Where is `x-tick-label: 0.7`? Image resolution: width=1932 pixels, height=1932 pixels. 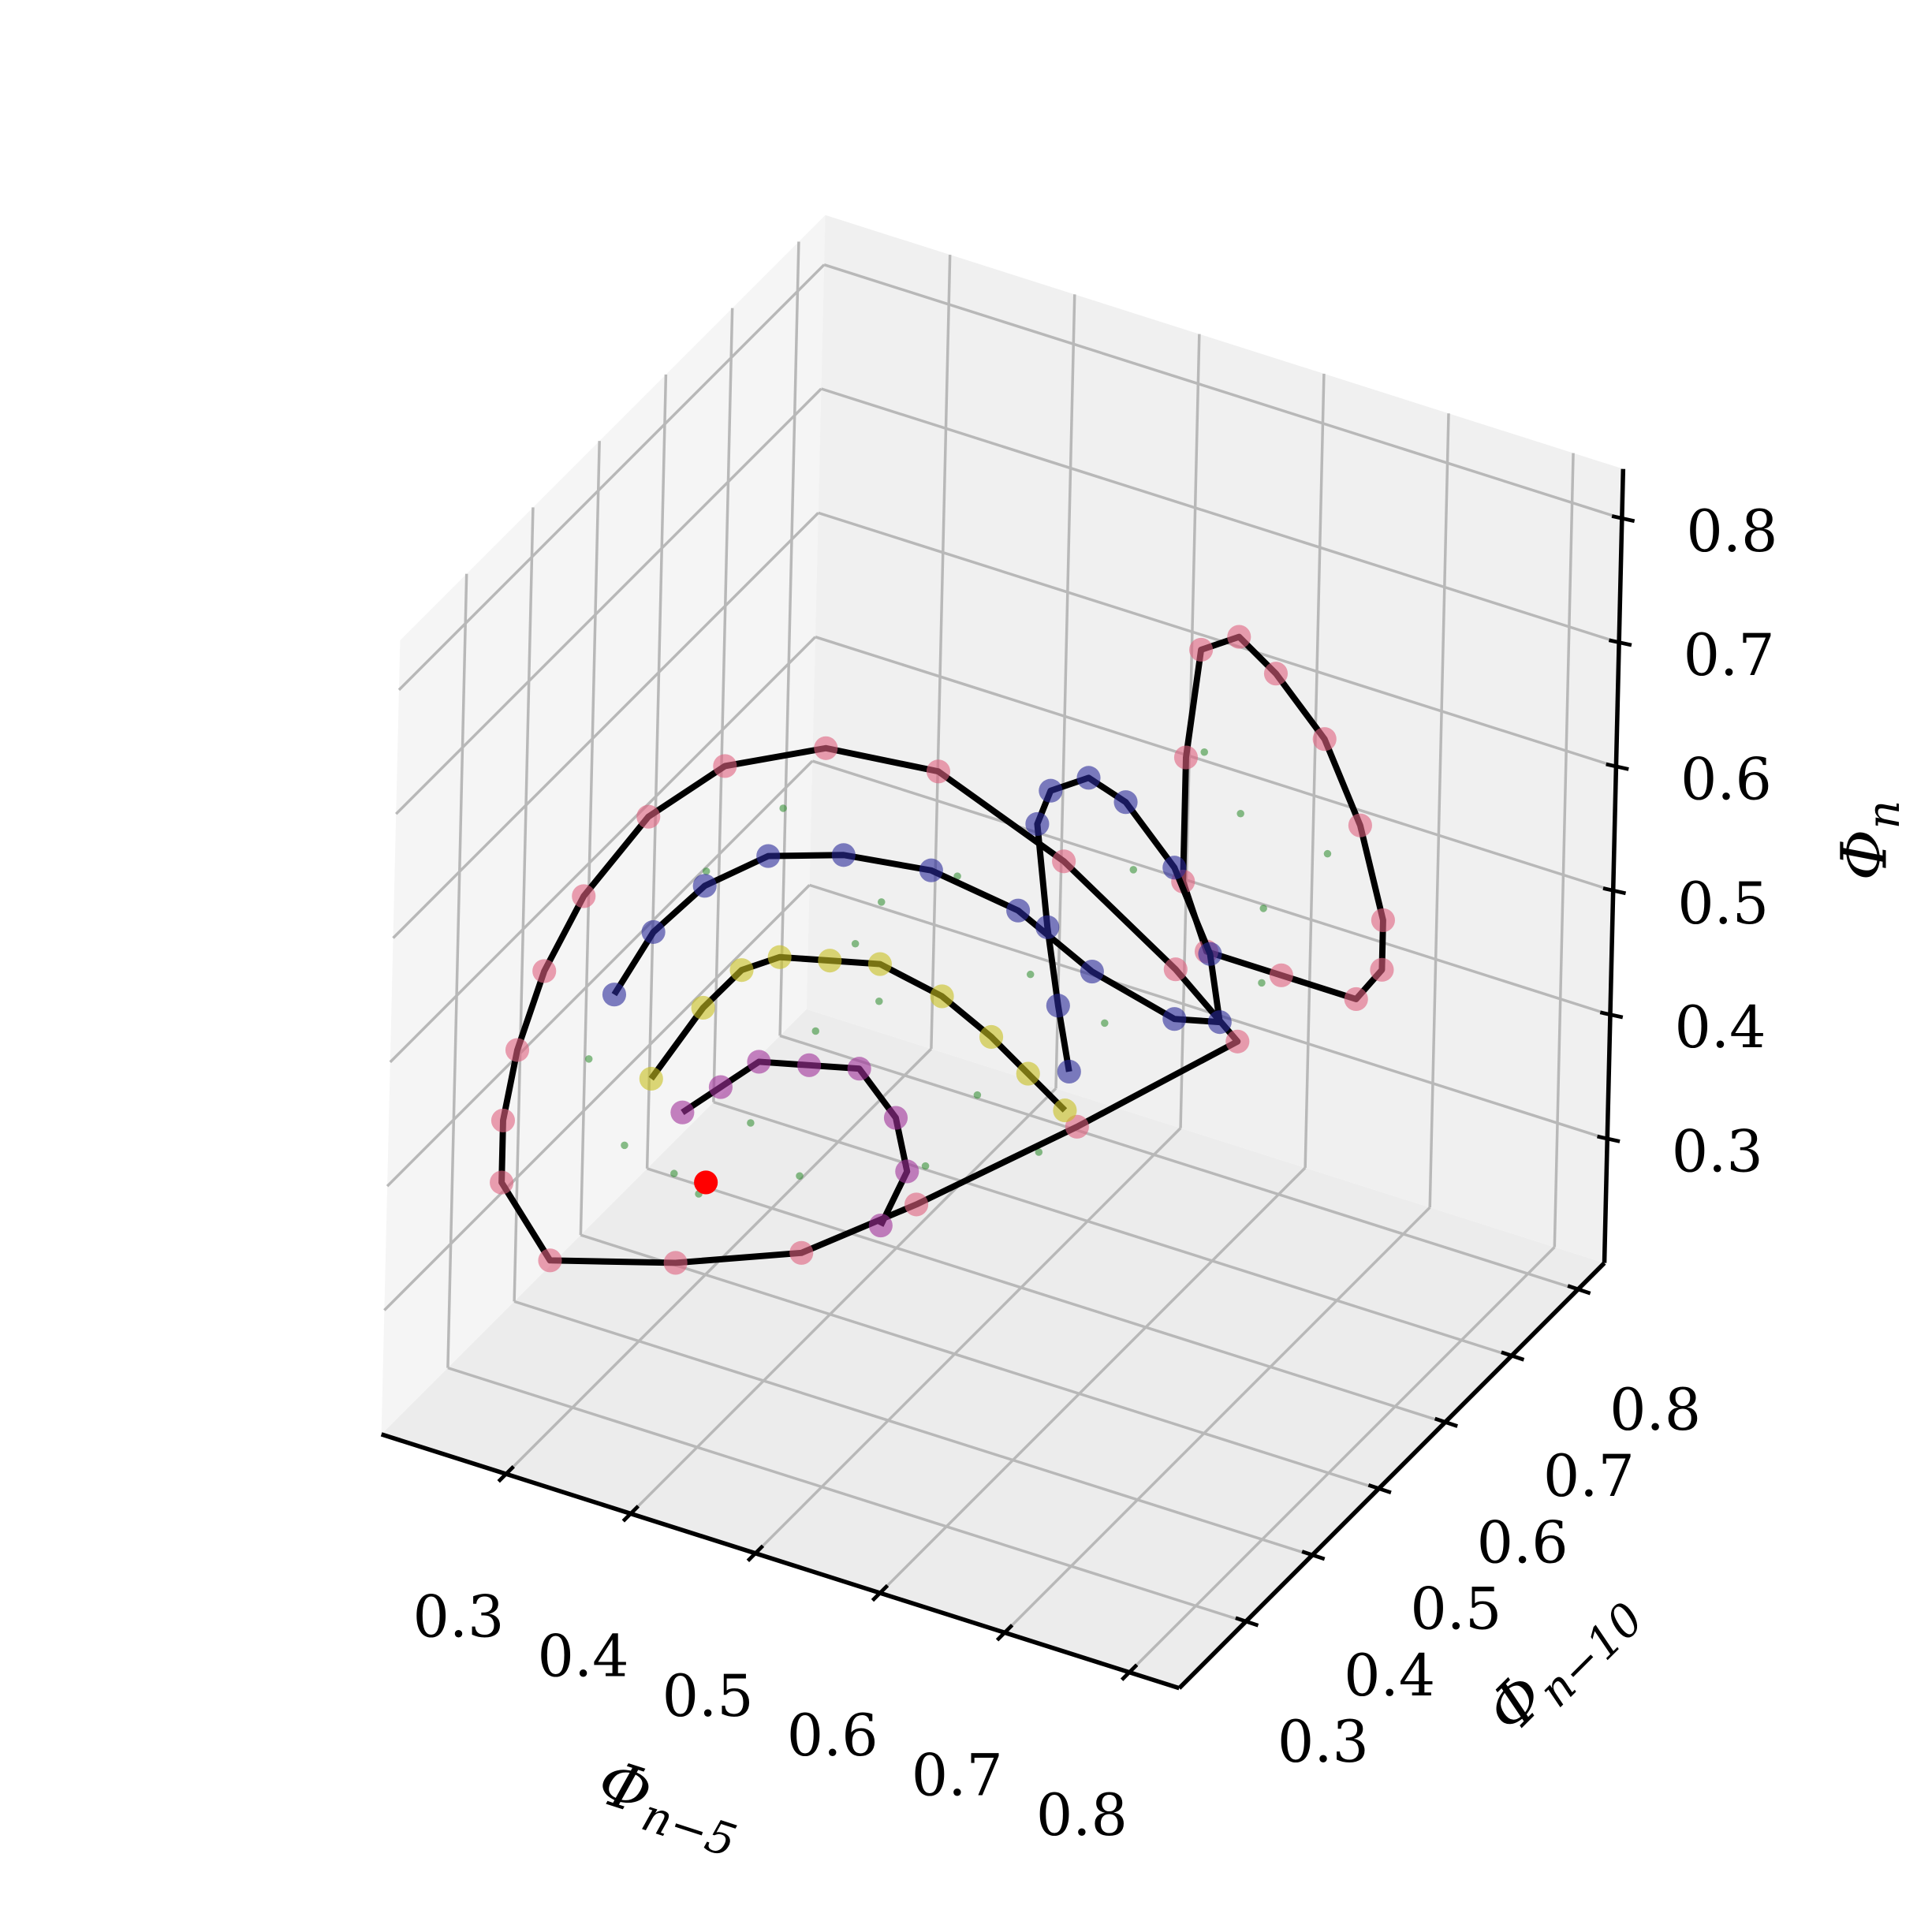 x-tick-label: 0.7 is located at coordinates (958, 1776).